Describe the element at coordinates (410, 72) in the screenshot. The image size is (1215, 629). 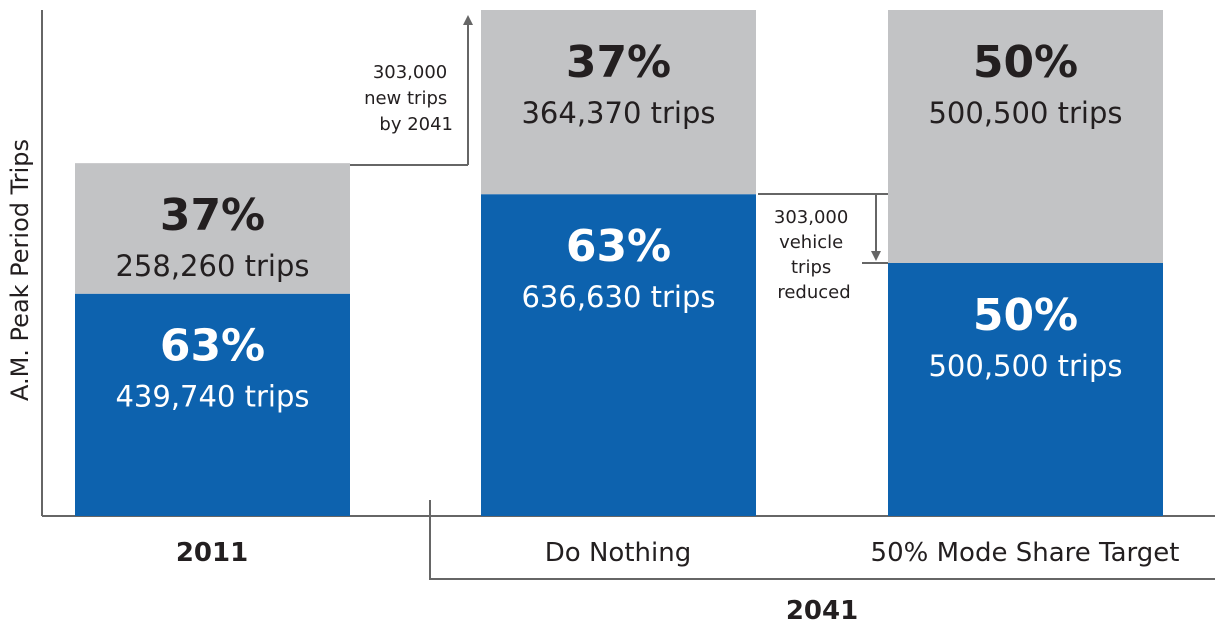
I see `new-trips-line-1: 303,000` at that location.